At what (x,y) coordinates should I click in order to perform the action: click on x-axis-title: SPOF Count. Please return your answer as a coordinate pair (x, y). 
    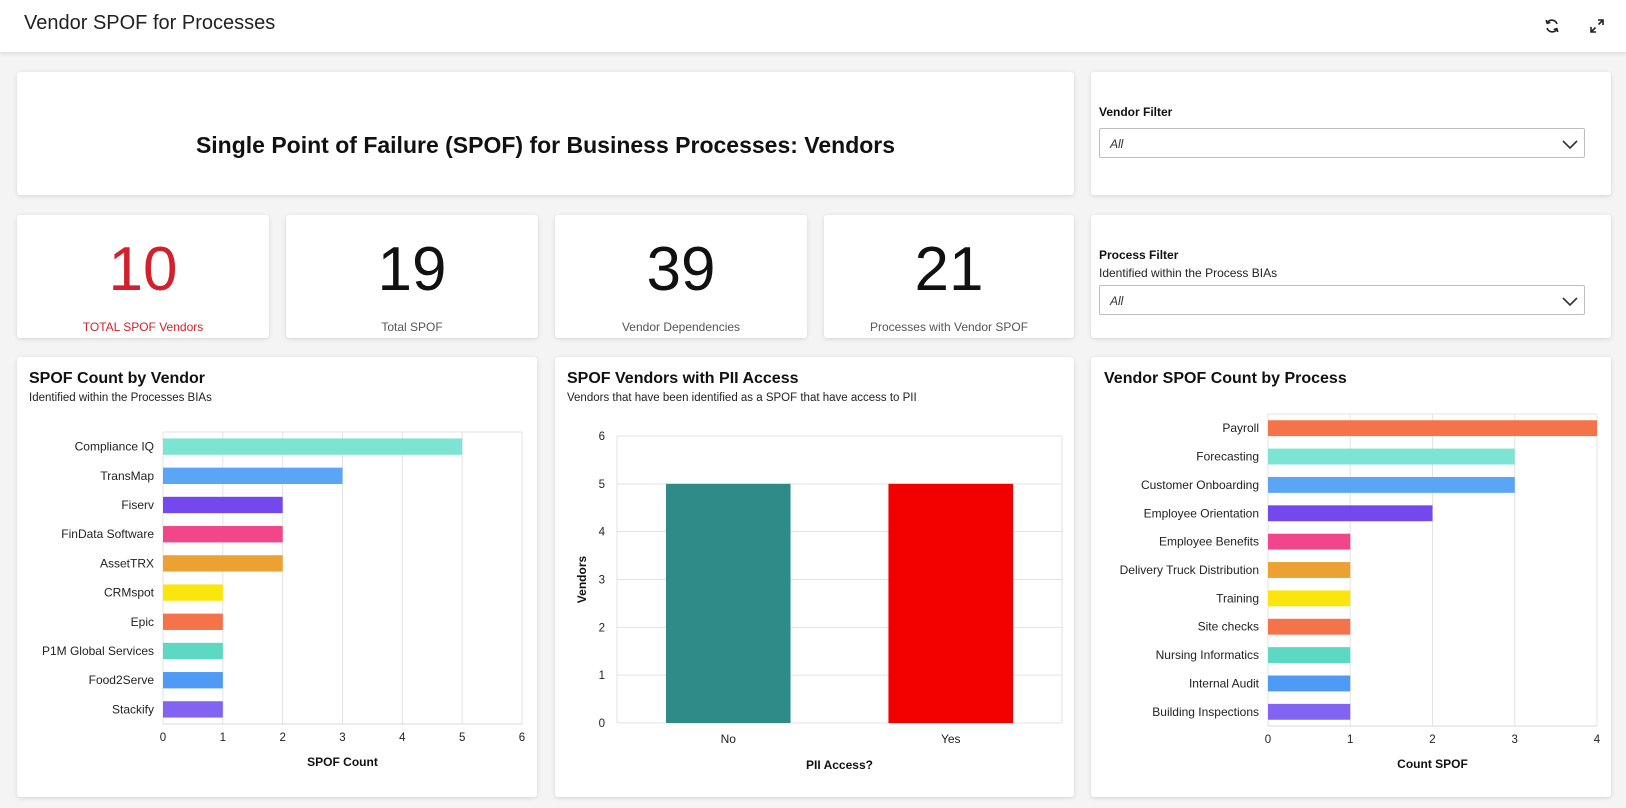
    Looking at the image, I should click on (342, 762).